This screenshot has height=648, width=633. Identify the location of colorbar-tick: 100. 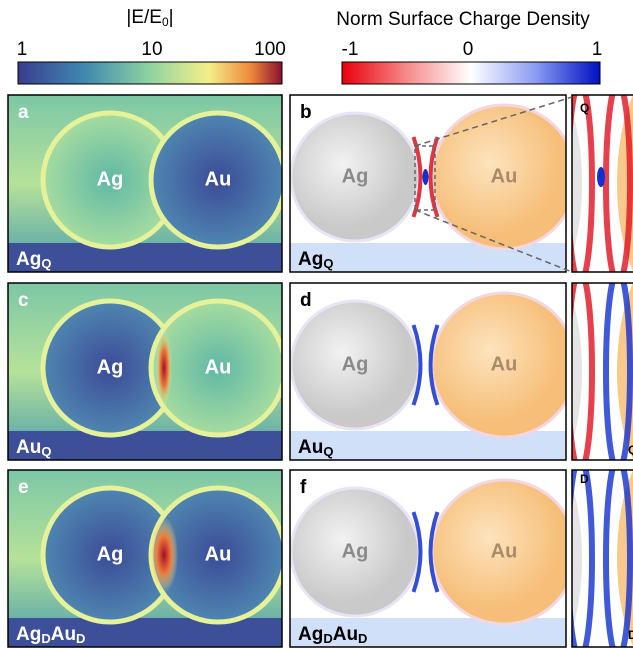
(270, 49).